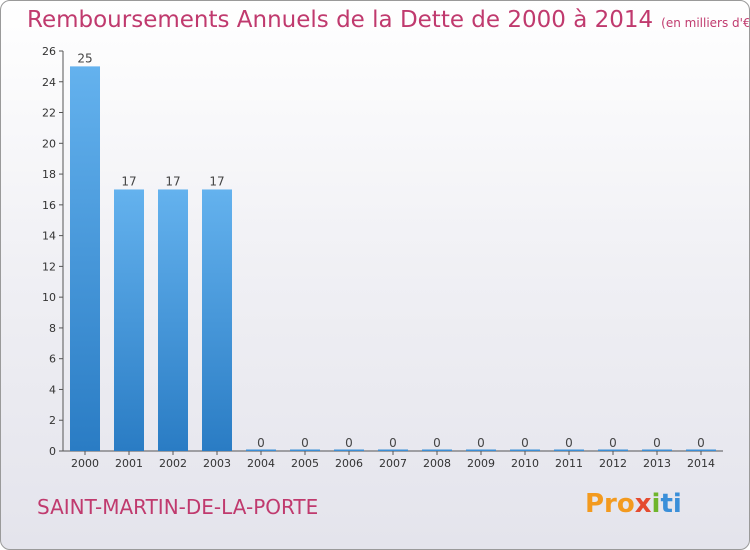 This screenshot has width=750, height=550. Describe the element at coordinates (49, 51) in the screenshot. I see `y-tick-label: 26` at that location.